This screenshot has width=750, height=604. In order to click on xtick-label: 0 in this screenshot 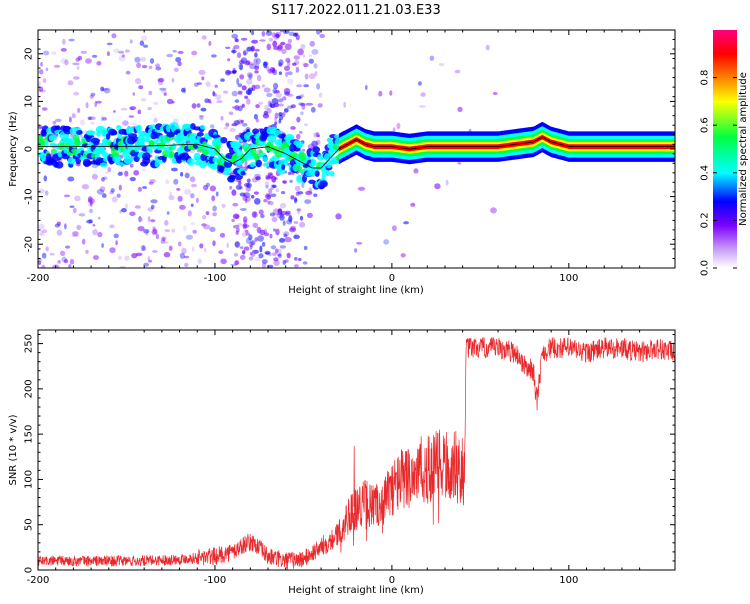, I will do `click(392, 580)`.